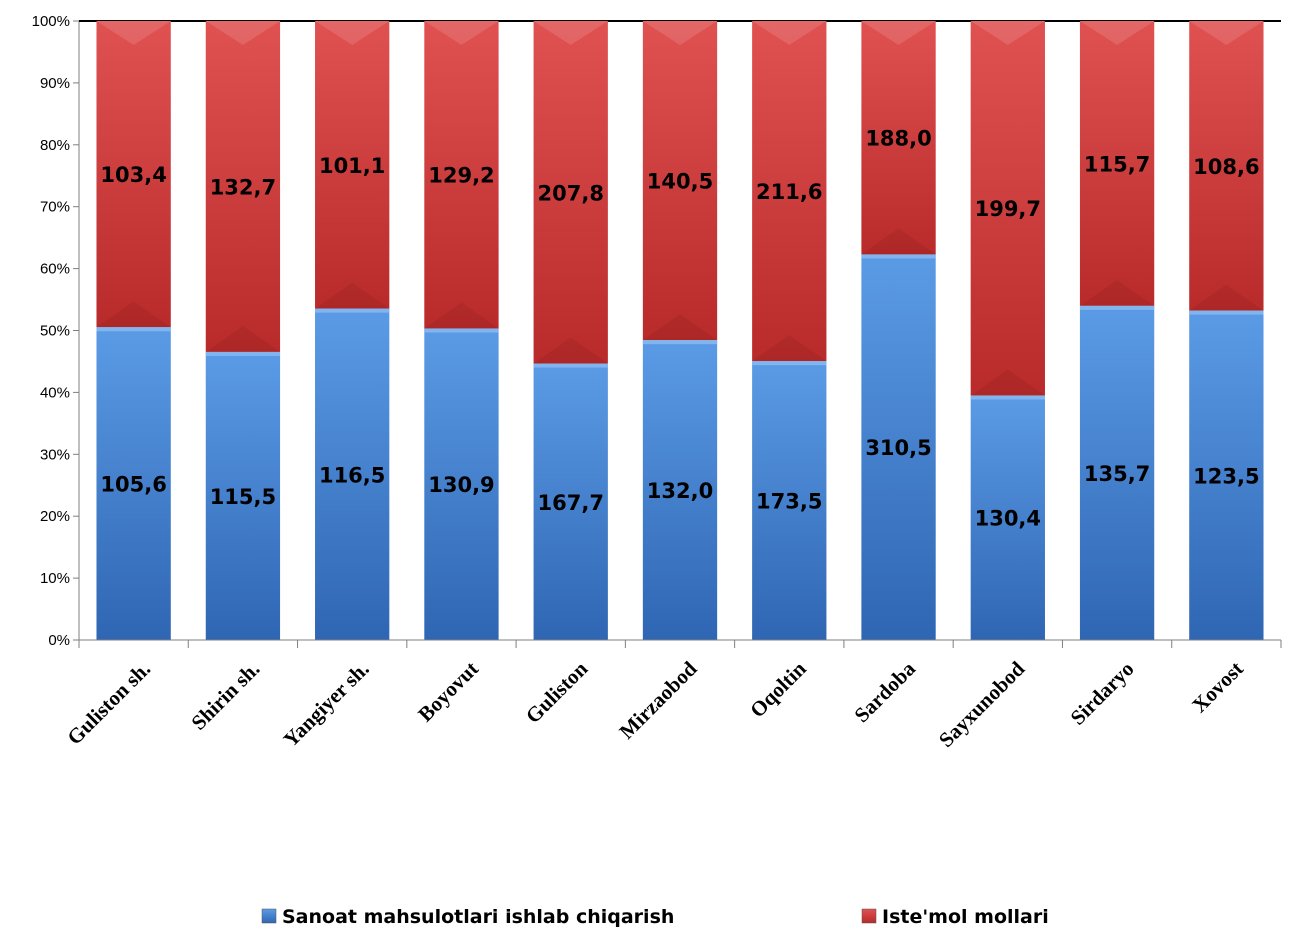  I want to click on y-tick-label: 60%, so click(55, 269).